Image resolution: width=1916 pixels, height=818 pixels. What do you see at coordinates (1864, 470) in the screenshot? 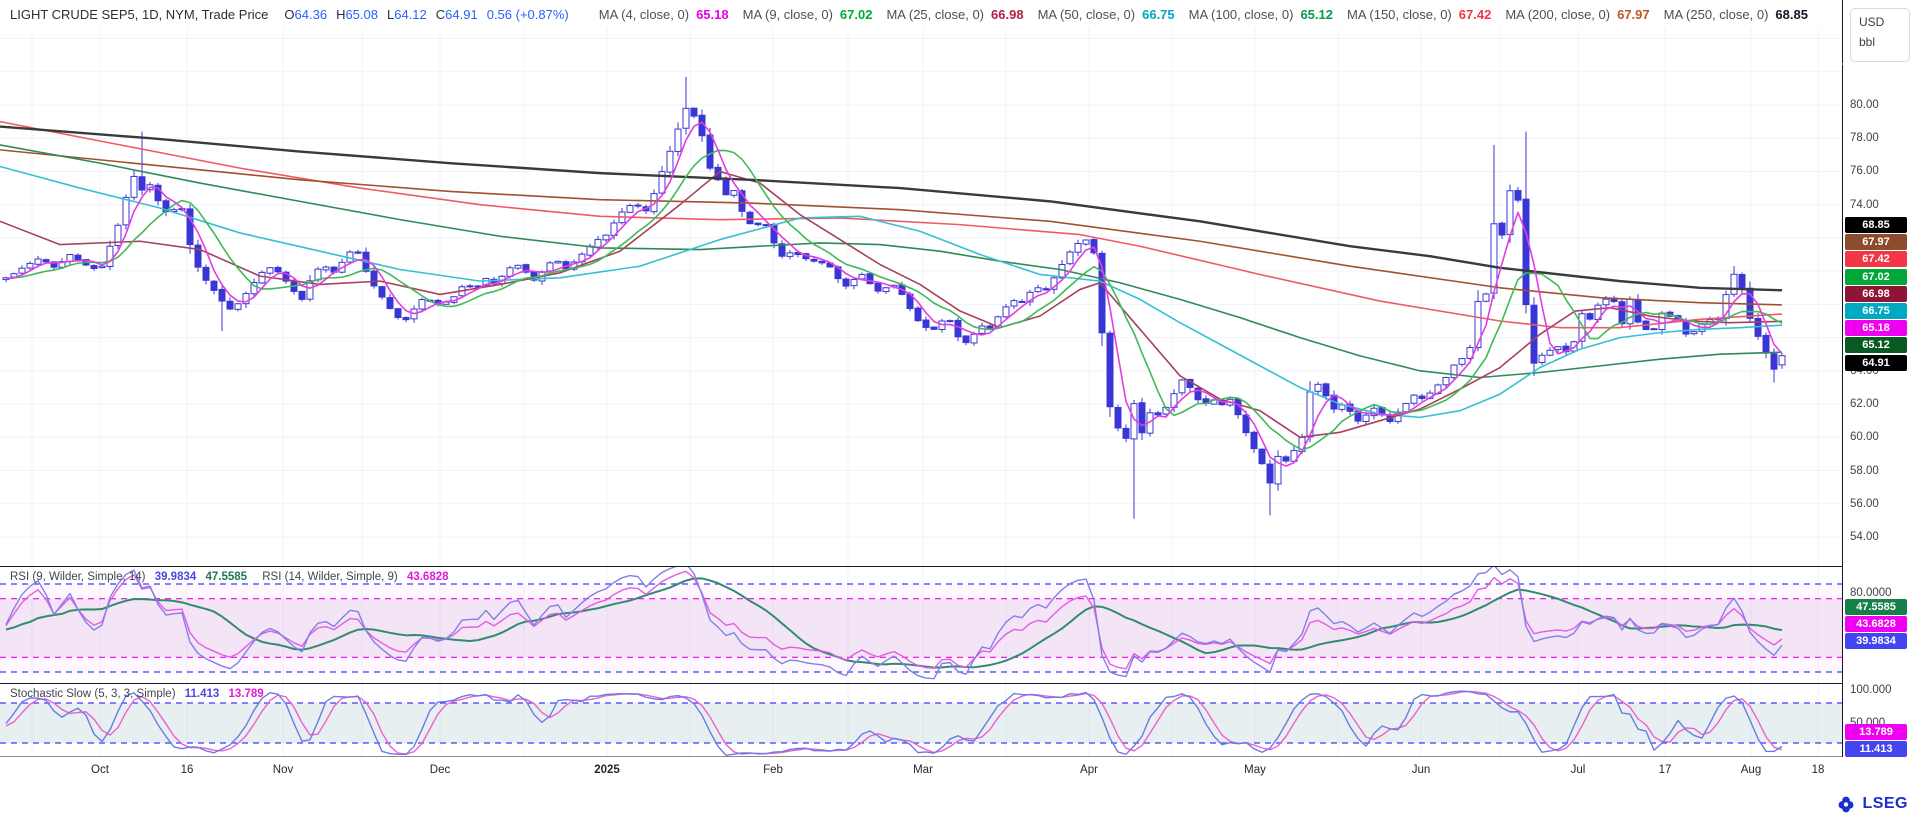
I see `price-tick: 58.00` at bounding box center [1864, 470].